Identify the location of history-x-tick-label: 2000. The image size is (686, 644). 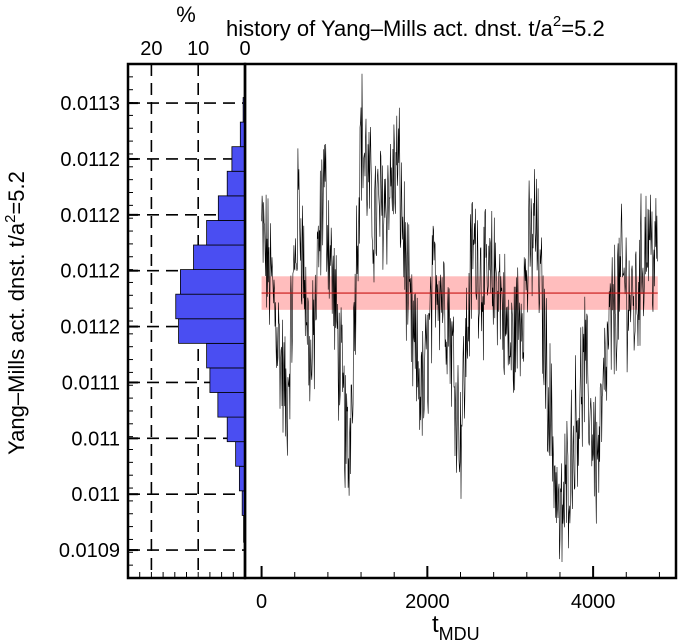
(427, 602).